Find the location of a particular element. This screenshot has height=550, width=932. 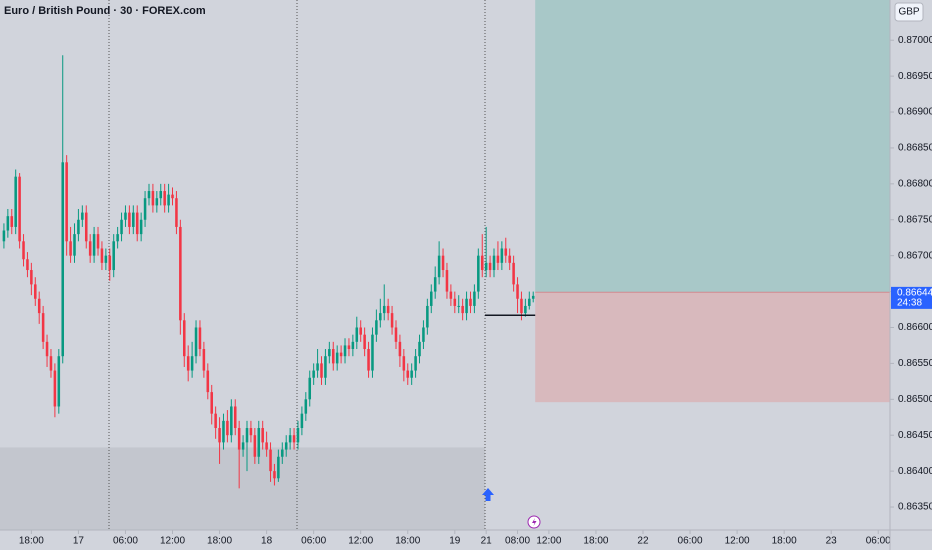

zone is located at coordinates (242, 488).